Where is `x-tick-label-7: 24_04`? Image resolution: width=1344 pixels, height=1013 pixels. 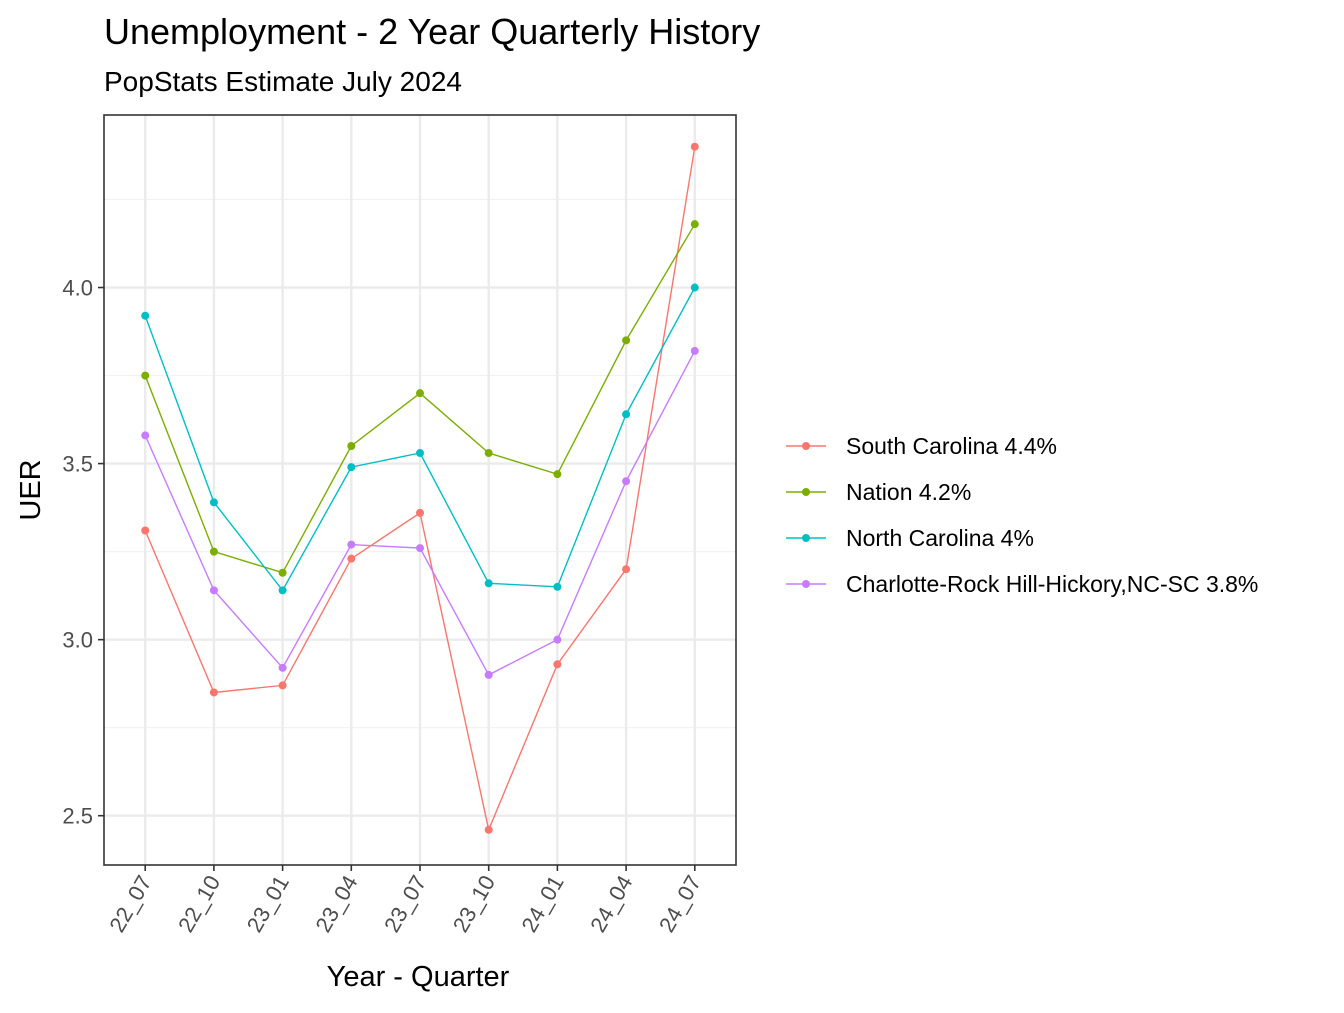 x-tick-label-7: 24_04 is located at coordinates (611, 903).